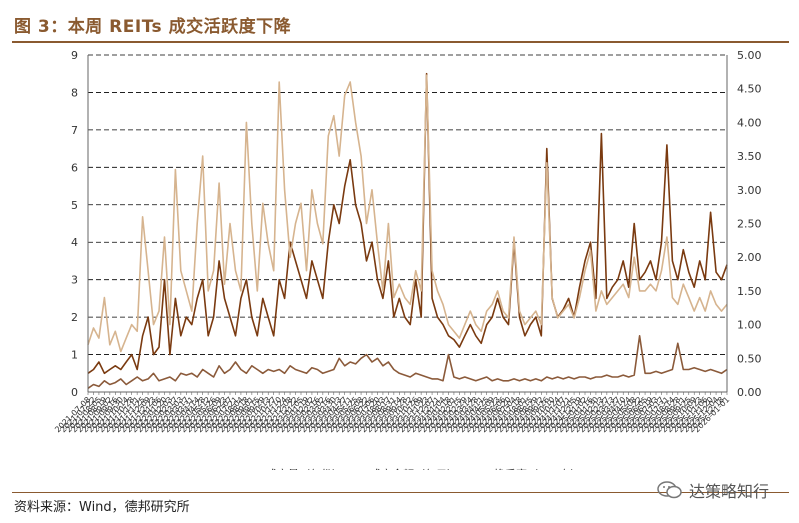 This screenshot has height=523, width=799. What do you see at coordinates (669, 490) in the screenshot?
I see `wechat-icon` at bounding box center [669, 490].